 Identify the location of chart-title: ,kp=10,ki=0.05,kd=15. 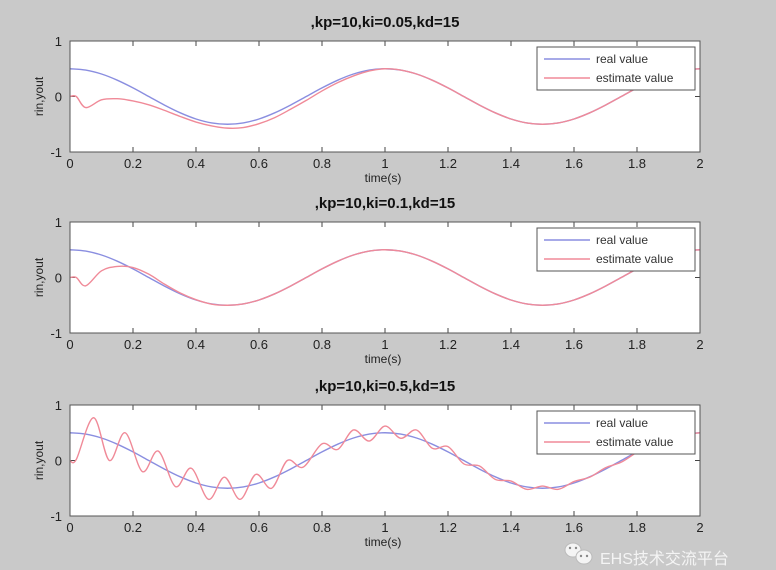
(385, 22).